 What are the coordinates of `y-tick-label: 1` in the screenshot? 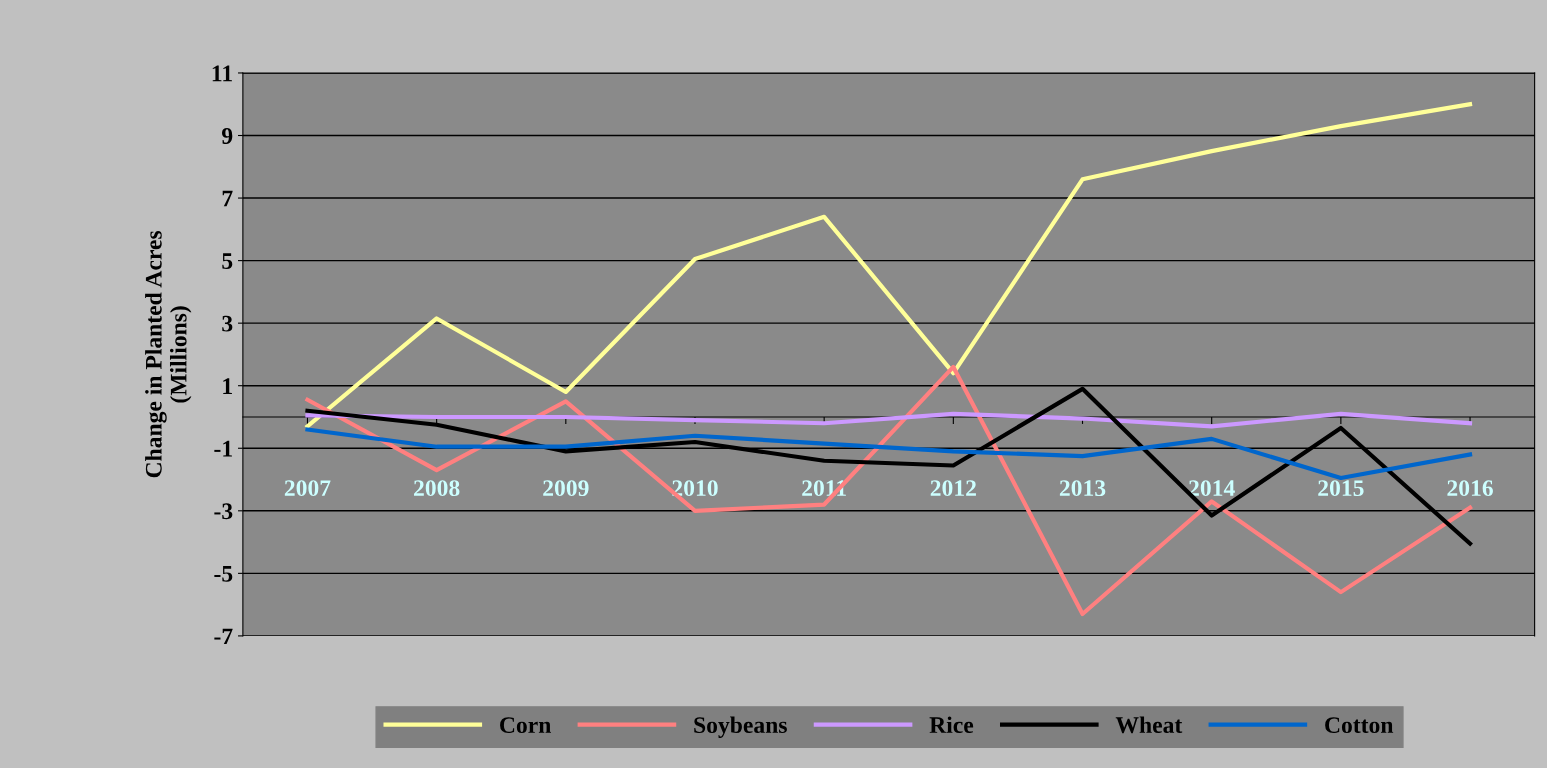 It's located at (227, 386).